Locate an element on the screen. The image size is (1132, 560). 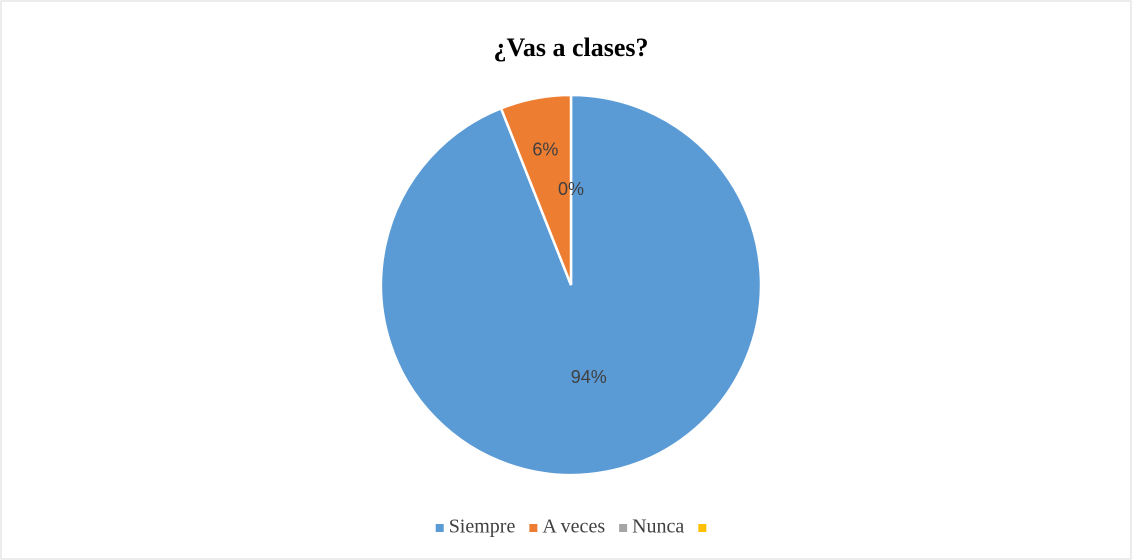
legend: Siempre A veces Nunca is located at coordinates (571, 527).